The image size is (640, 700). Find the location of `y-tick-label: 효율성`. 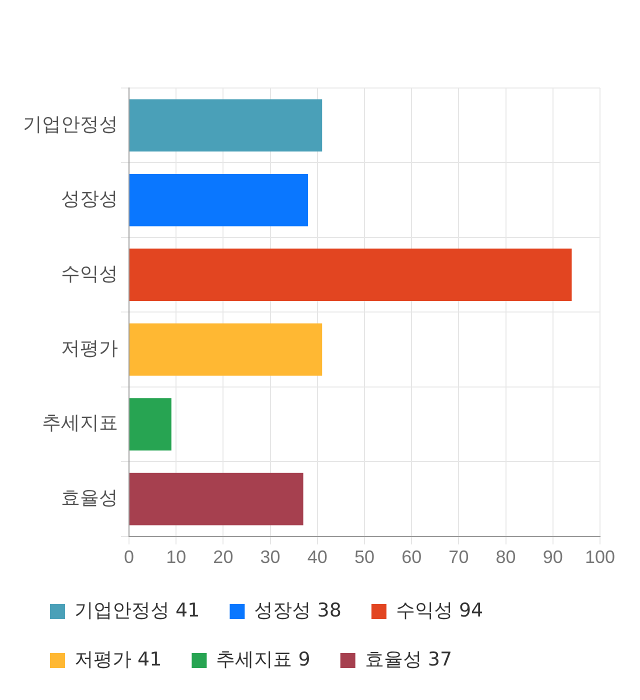

y-tick-label: 효율성 is located at coordinates (89, 497).